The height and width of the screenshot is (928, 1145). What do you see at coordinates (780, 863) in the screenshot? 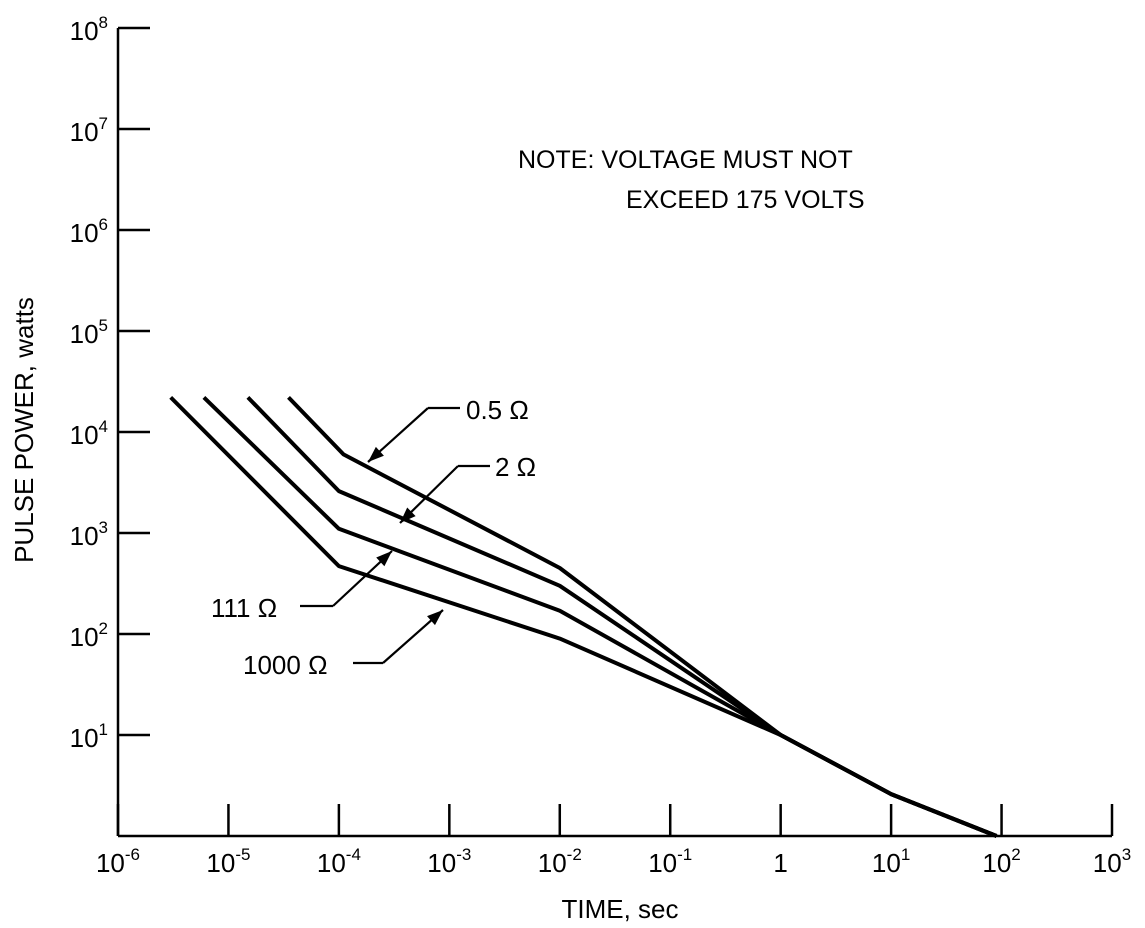
I see `x-tick-label: 1` at bounding box center [780, 863].